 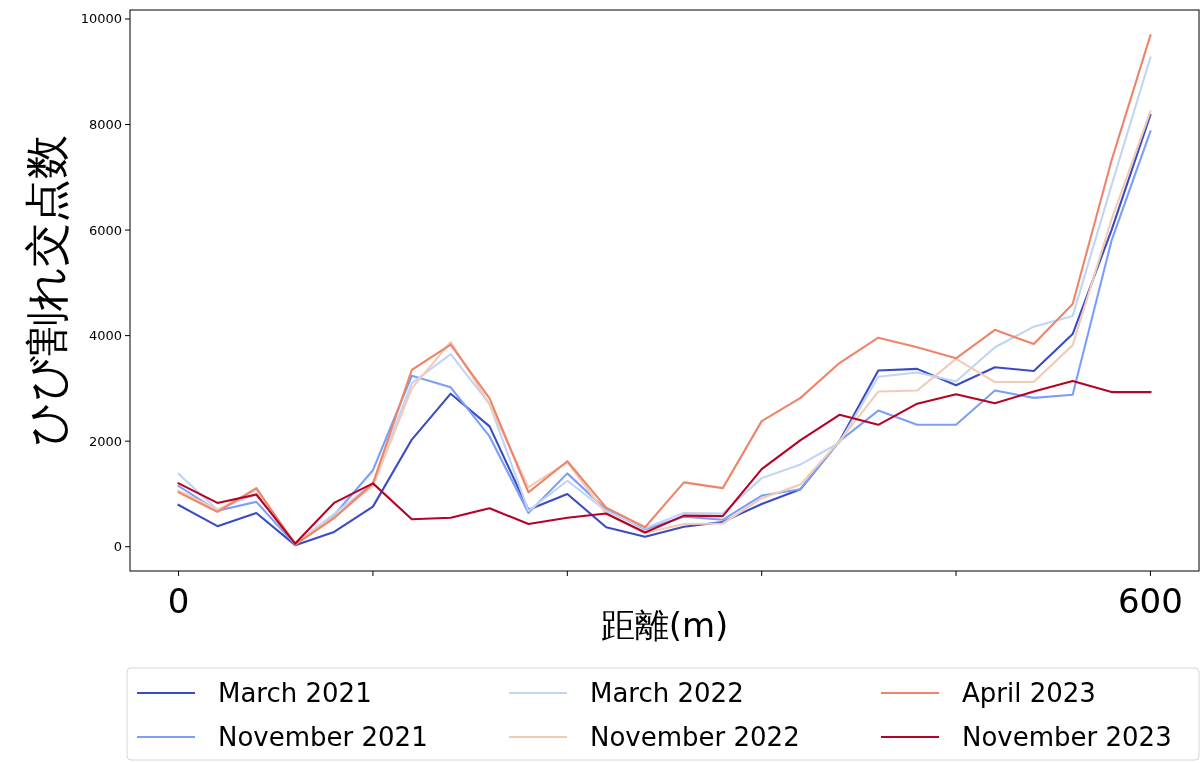 I want to click on legend-label: April 2023, so click(x=1029, y=693).